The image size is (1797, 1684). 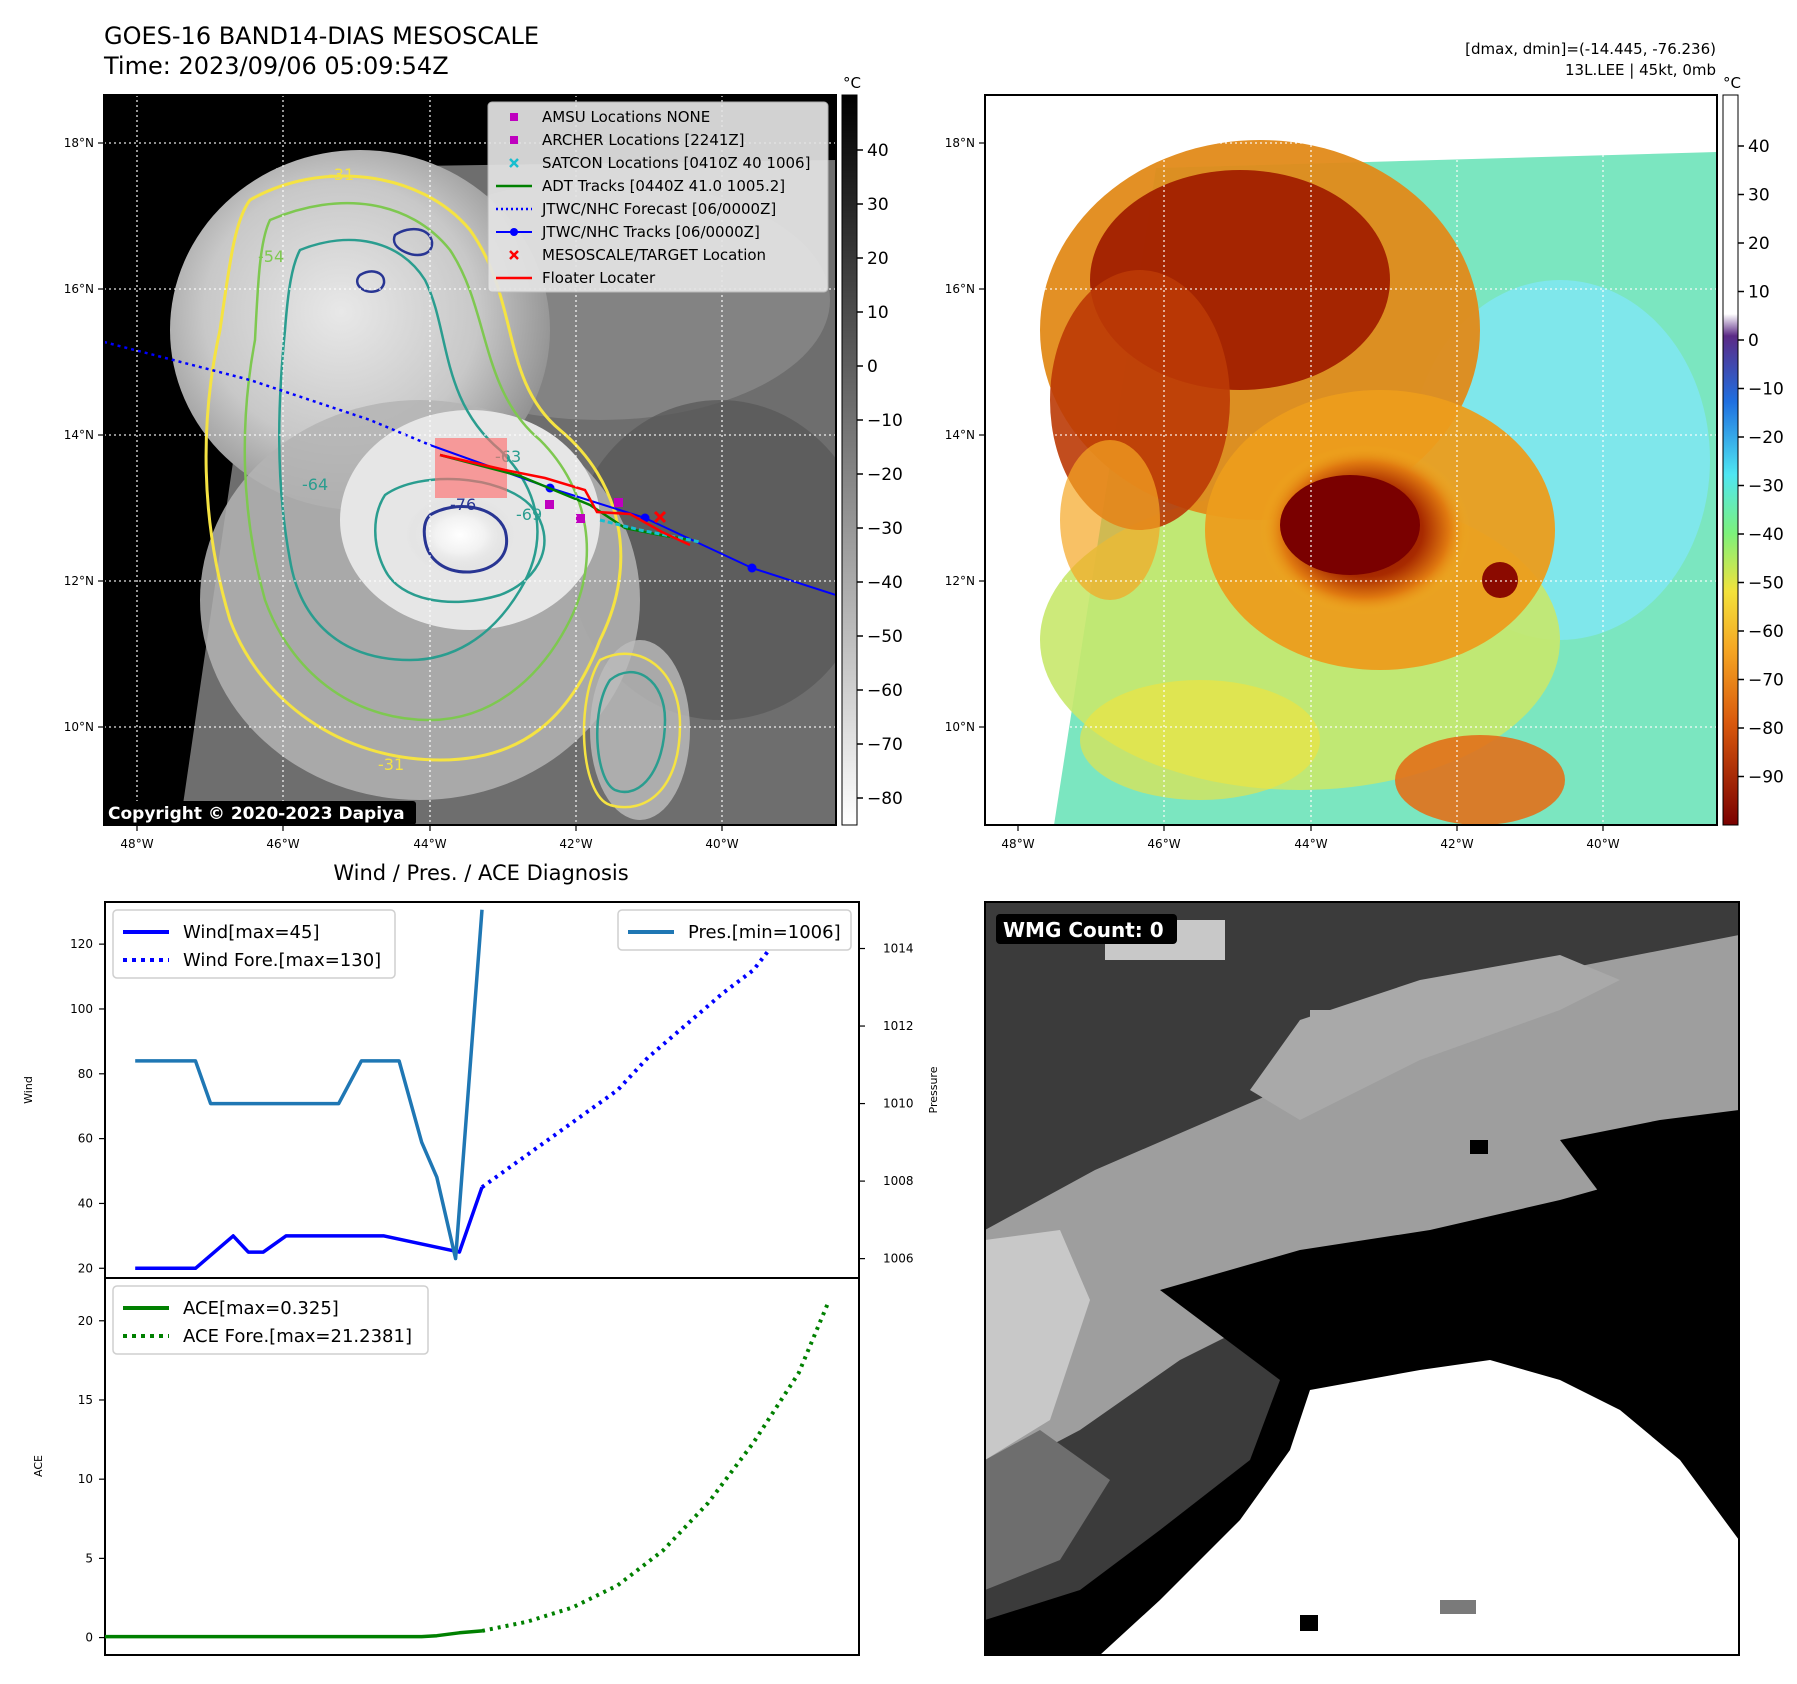 I want to click on legend-entry-label: MESOSCALE/TARGET Location, so click(x=654, y=255).